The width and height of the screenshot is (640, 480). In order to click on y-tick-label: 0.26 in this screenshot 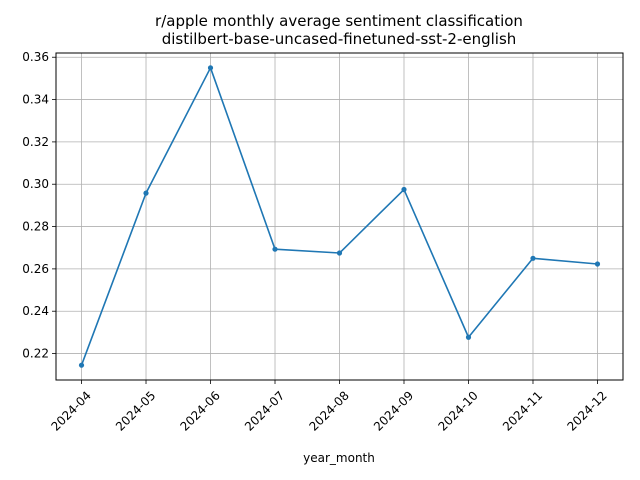, I will do `click(35, 269)`.